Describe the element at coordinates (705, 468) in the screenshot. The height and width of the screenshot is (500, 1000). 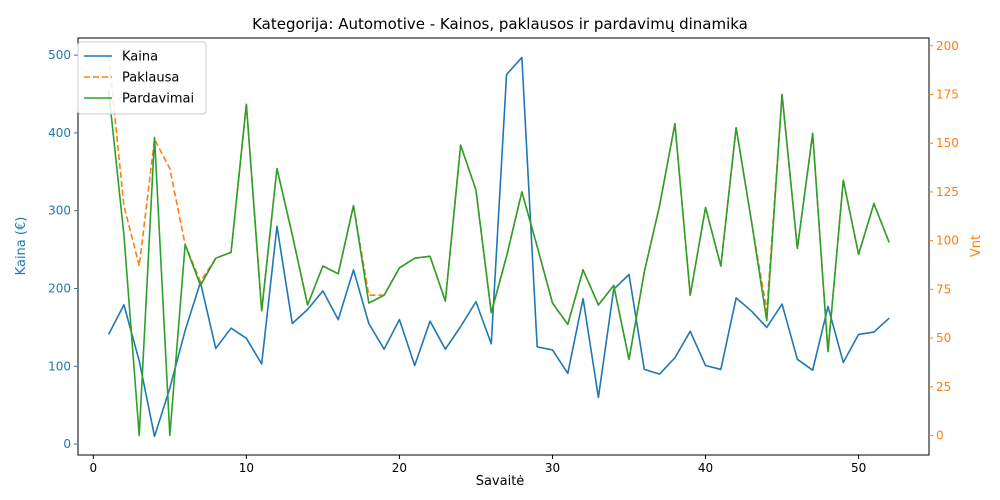
I see `x-tick-label: 40` at that location.